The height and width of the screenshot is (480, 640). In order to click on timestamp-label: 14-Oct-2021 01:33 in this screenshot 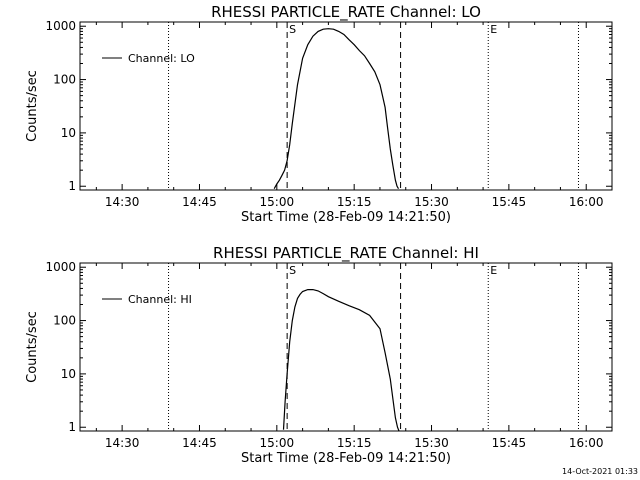, I will do `click(600, 471)`.